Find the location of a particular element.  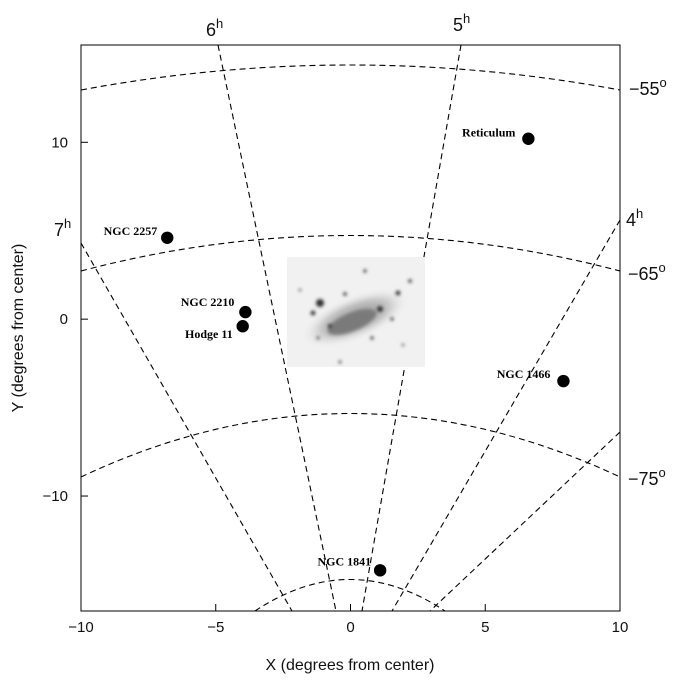

ra-label-4h: 4h is located at coordinates (634, 218).